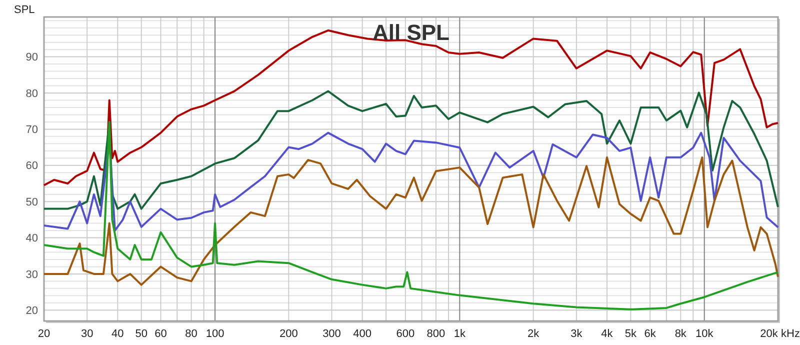  Describe the element at coordinates (436, 334) in the screenshot. I see `x-tick-label: 800` at that location.